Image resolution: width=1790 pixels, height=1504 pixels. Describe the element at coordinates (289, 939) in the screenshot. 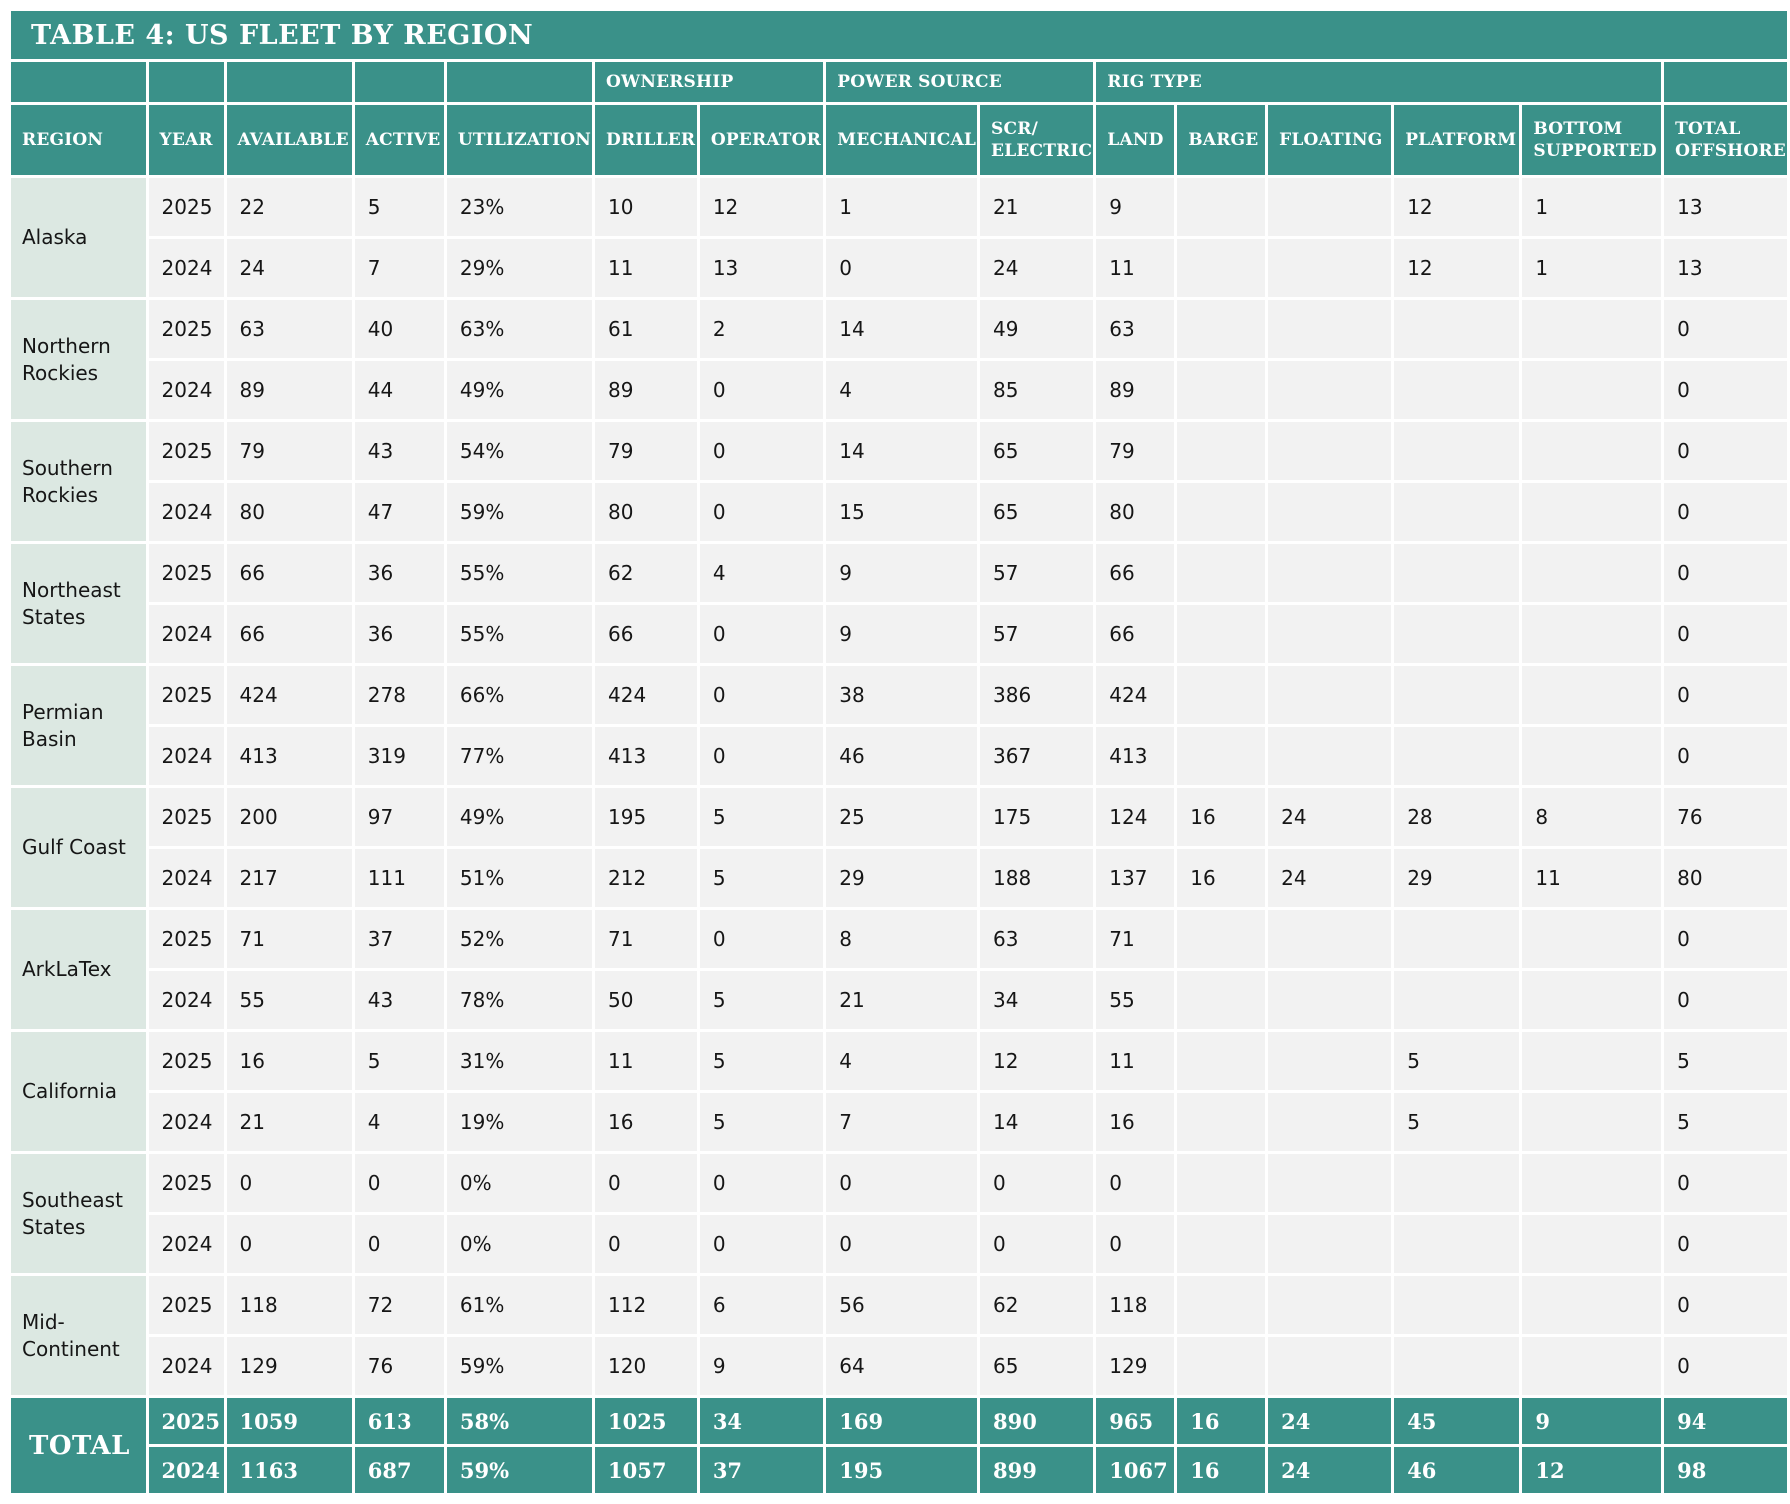

I see `data-cell-available: 71` at that location.